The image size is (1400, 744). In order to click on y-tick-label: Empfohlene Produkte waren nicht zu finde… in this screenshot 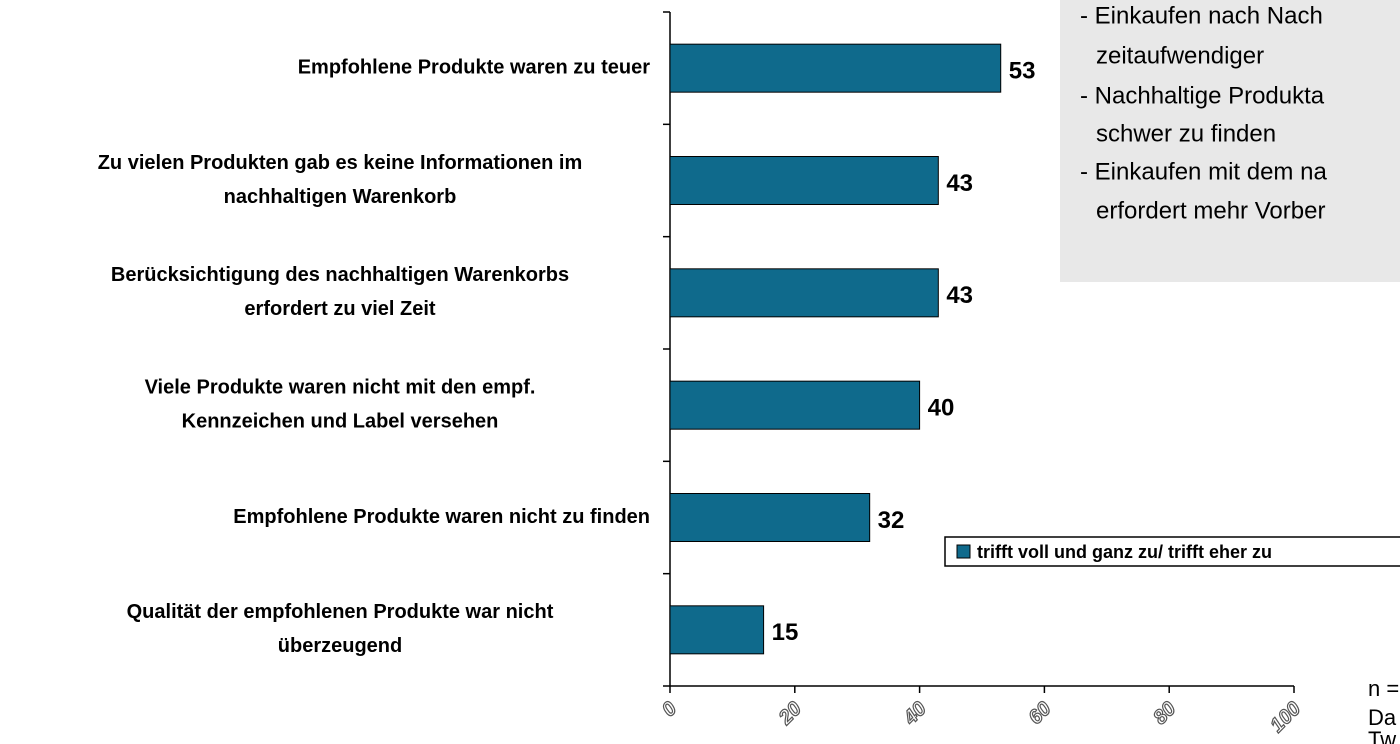, I will do `click(441, 517)`.